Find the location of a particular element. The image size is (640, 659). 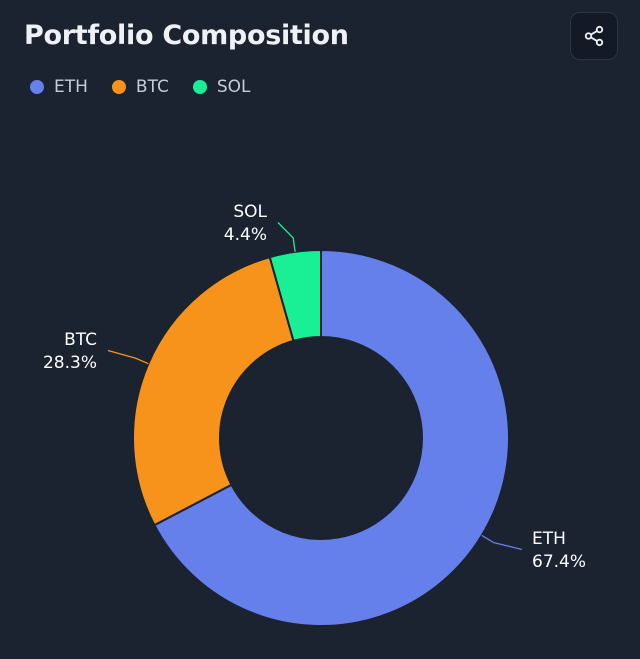

legend-swatch-btc is located at coordinates (118, 87).